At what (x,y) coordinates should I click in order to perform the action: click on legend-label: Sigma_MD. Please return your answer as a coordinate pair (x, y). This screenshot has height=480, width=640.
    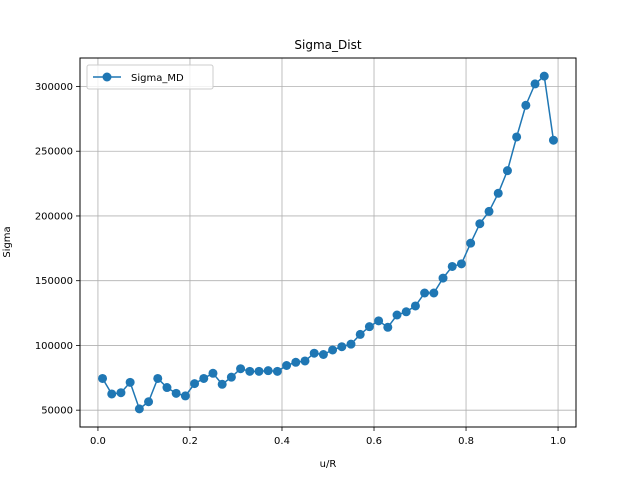
    Looking at the image, I should click on (157, 78).